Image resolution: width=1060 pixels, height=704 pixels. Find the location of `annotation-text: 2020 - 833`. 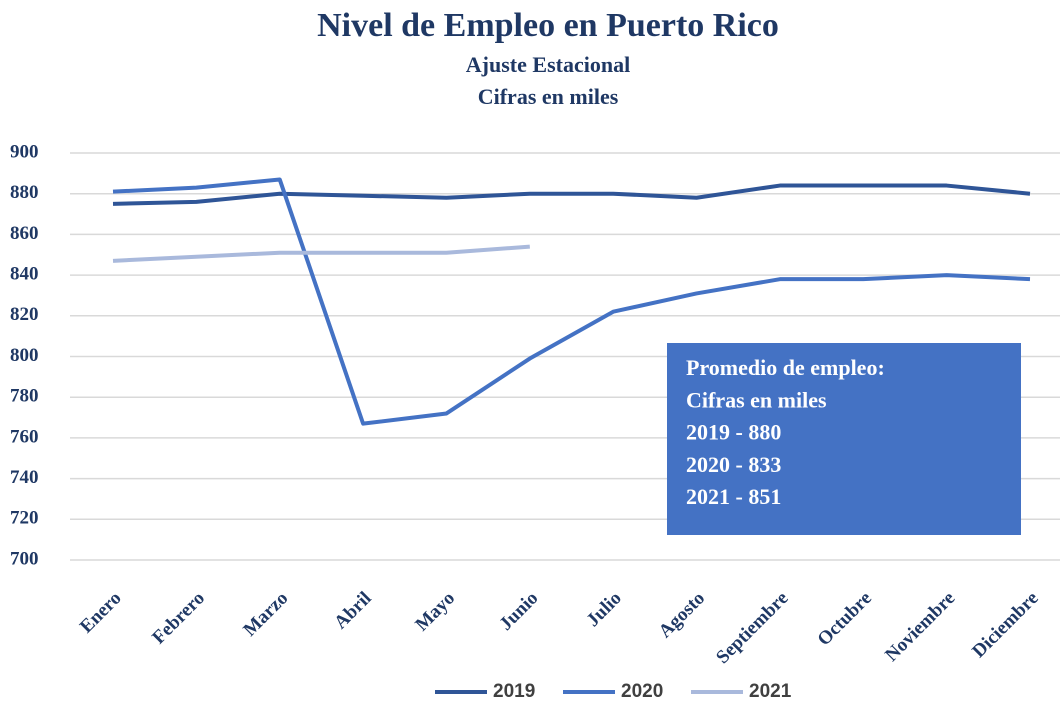

annotation-text: 2020 - 833 is located at coordinates (733, 464).